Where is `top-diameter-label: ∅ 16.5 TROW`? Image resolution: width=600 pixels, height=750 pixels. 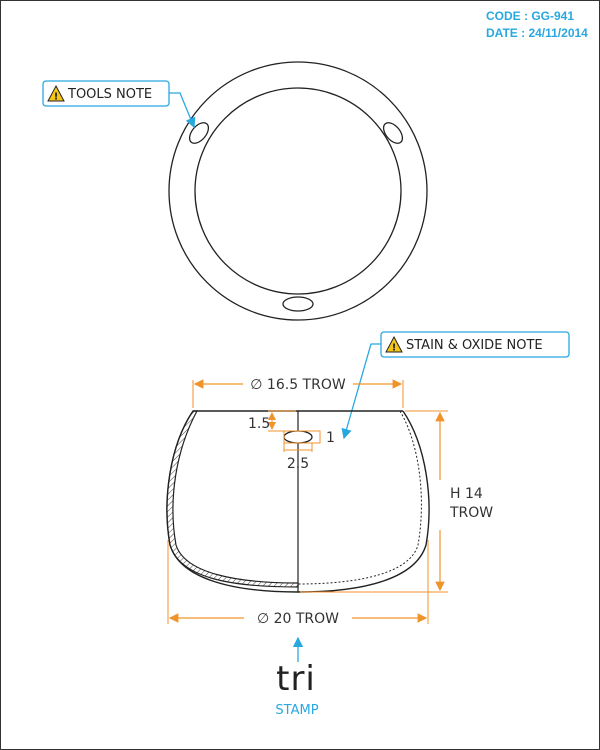 top-diameter-label: ∅ 16.5 TROW is located at coordinates (298, 385).